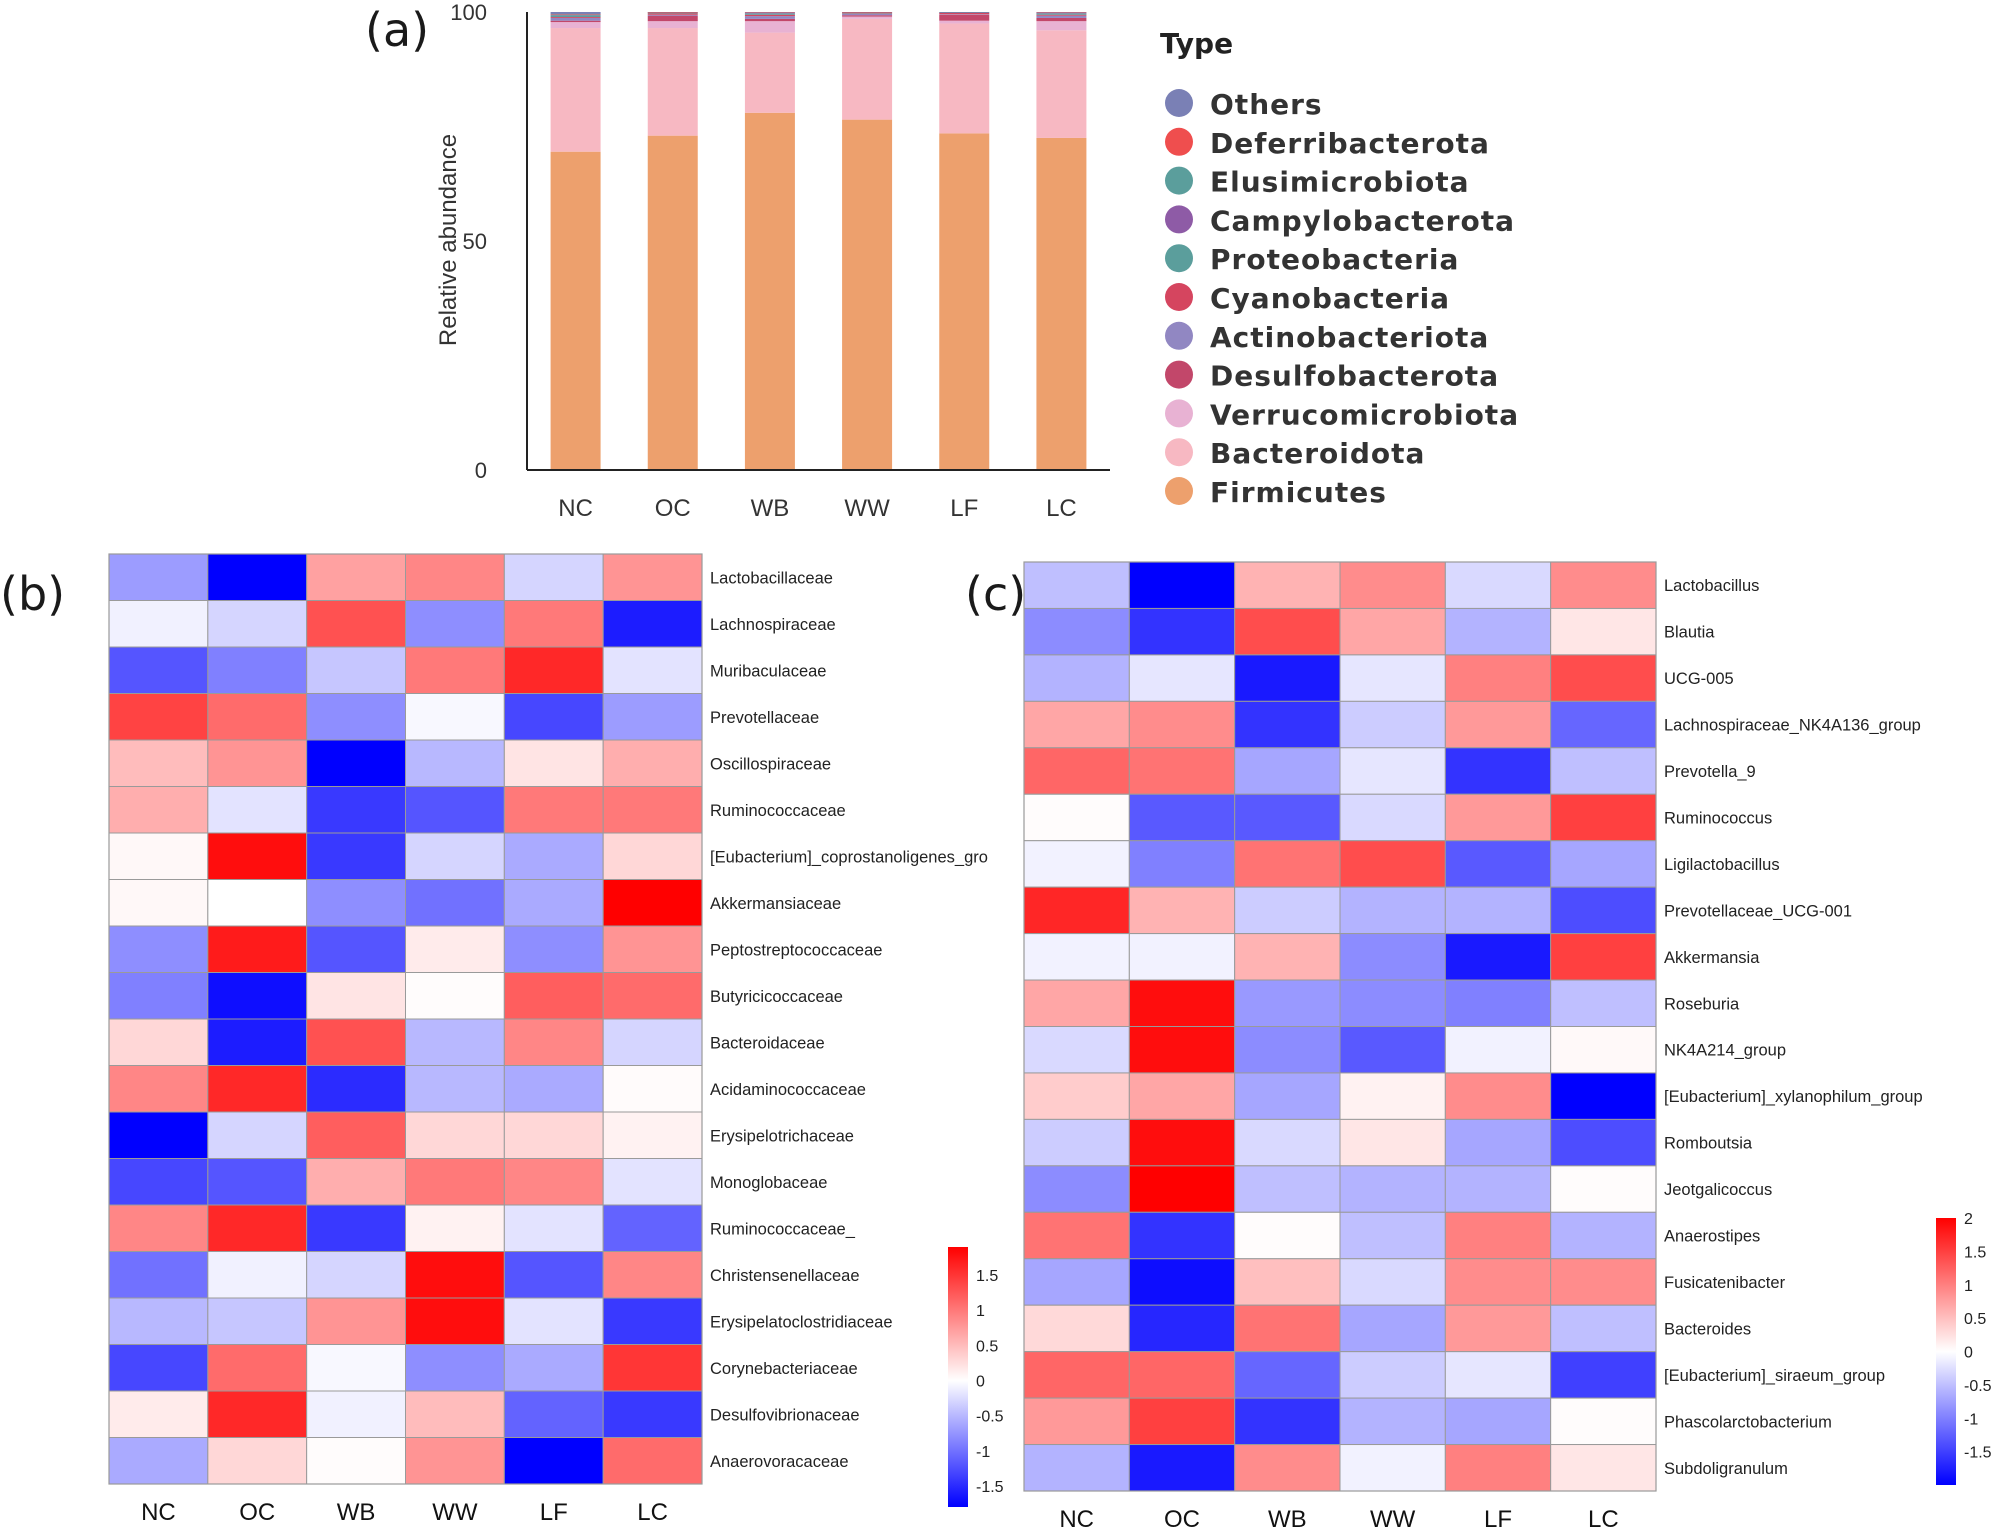 The width and height of the screenshot is (1996, 1530). What do you see at coordinates (652, 577) in the screenshot?
I see `heatmap-cell-lactobacillaceae-lc` at bounding box center [652, 577].